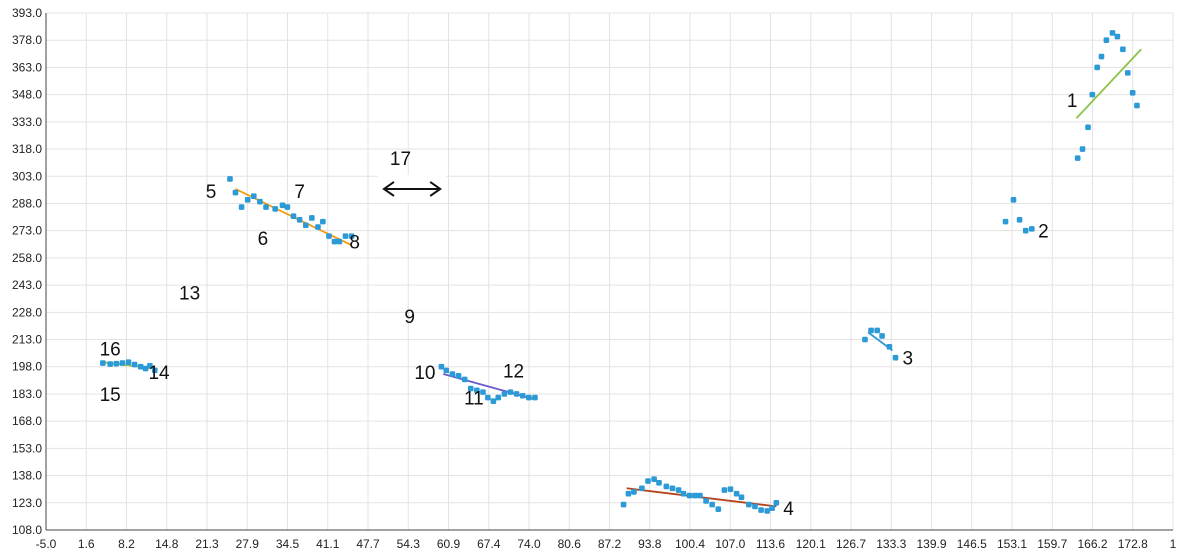 This screenshot has height=557, width=1177. I want to click on x-tick-label: 8.2, so click(126, 544).